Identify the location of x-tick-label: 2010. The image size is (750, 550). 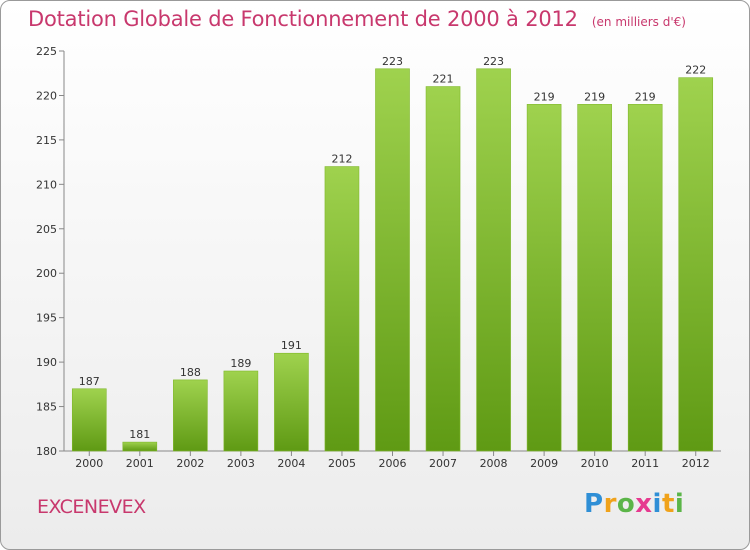
(595, 463).